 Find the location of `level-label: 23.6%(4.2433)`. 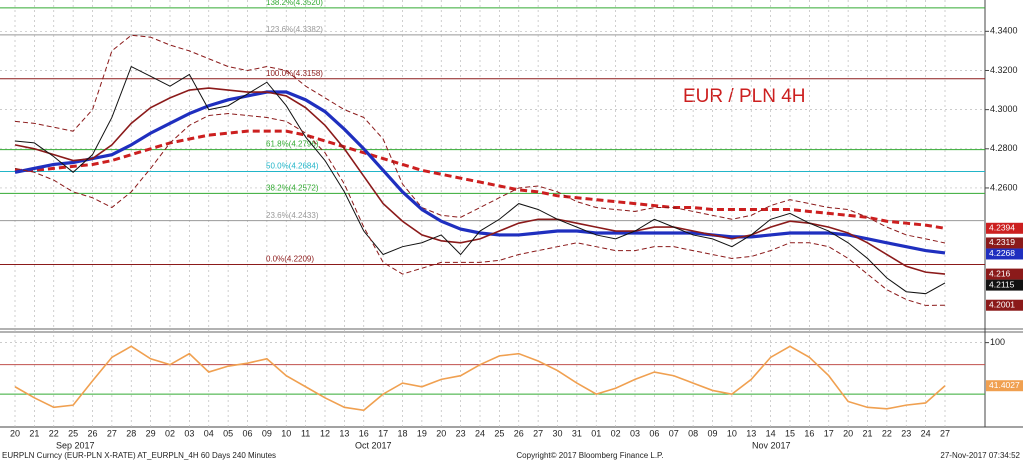

level-label: 23.6%(4.2433) is located at coordinates (292, 215).